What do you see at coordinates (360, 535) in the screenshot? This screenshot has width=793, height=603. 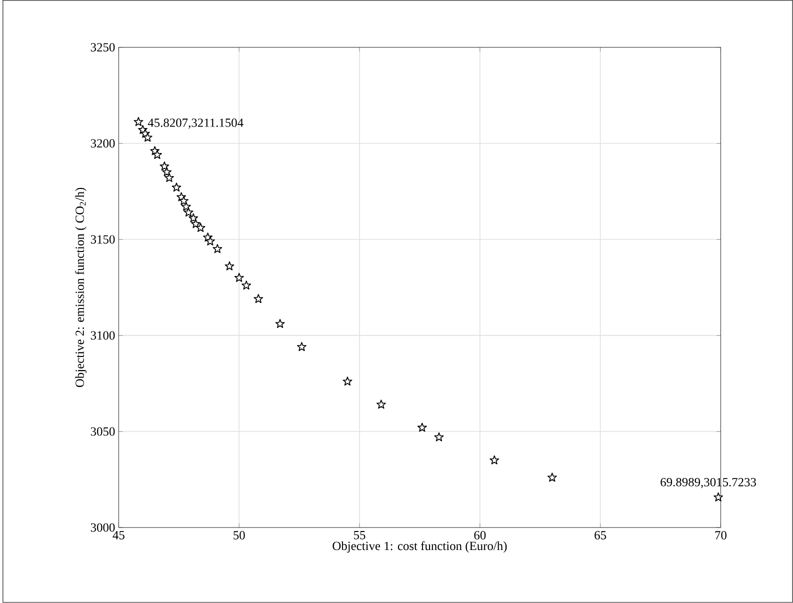 I see `x-tick-label: 55` at bounding box center [360, 535].